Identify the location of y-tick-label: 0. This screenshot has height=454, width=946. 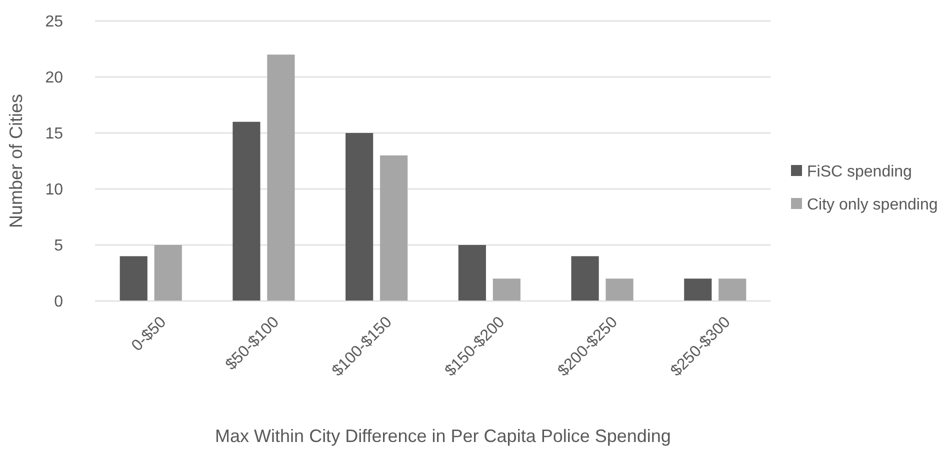
(59, 302).